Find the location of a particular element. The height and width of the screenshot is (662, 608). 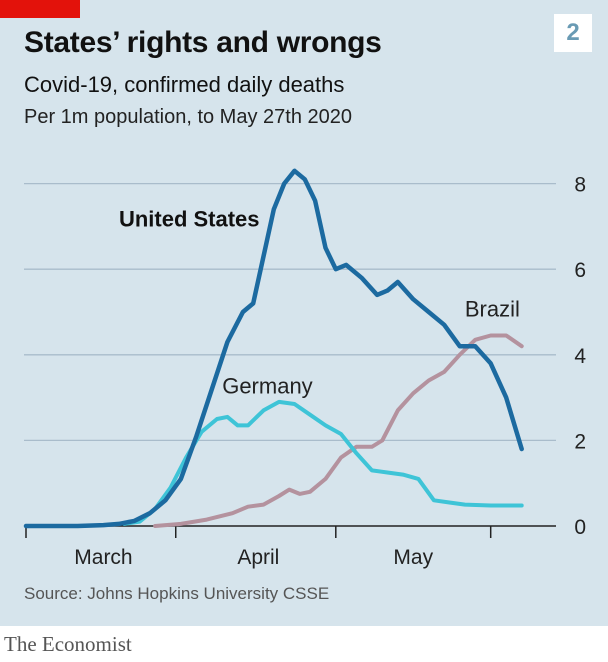

y-tick-label-8: 8 is located at coordinates (580, 185).